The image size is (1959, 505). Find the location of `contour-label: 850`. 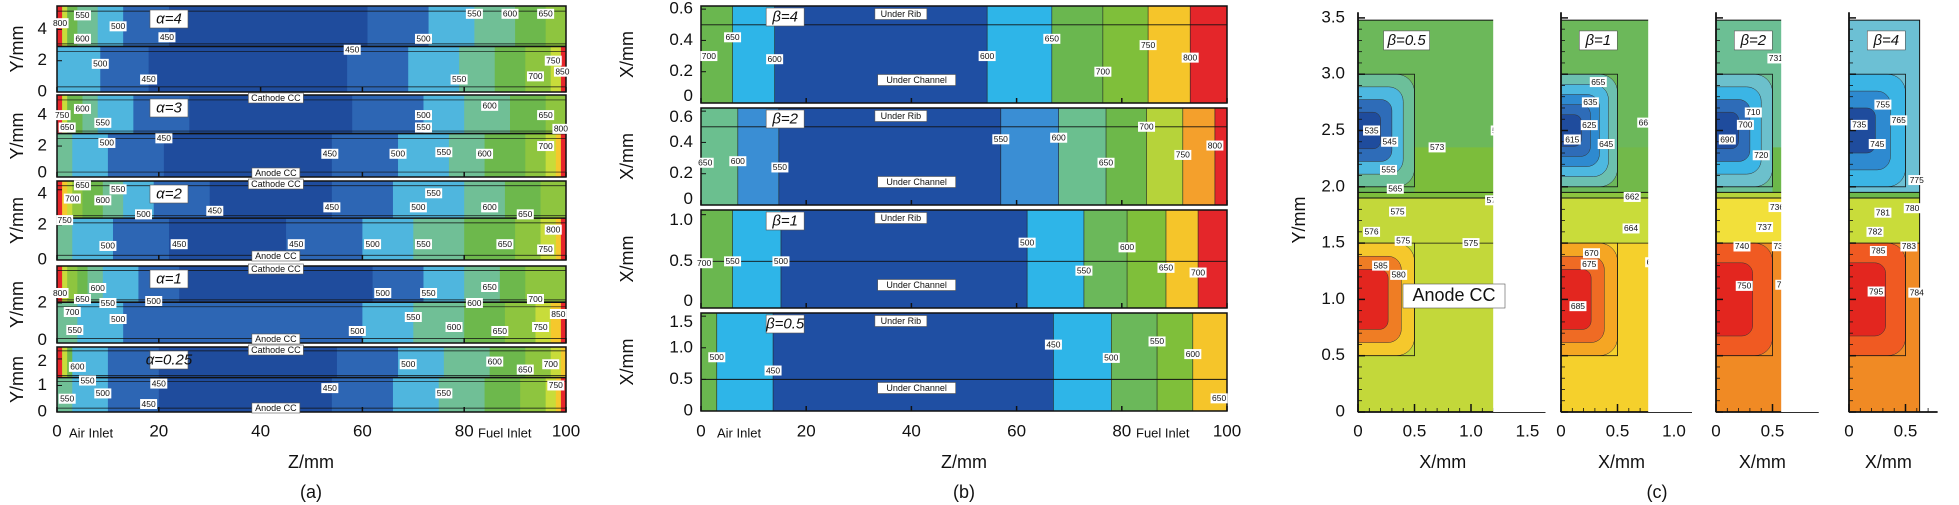

contour-label: 850 is located at coordinates (562, 71).